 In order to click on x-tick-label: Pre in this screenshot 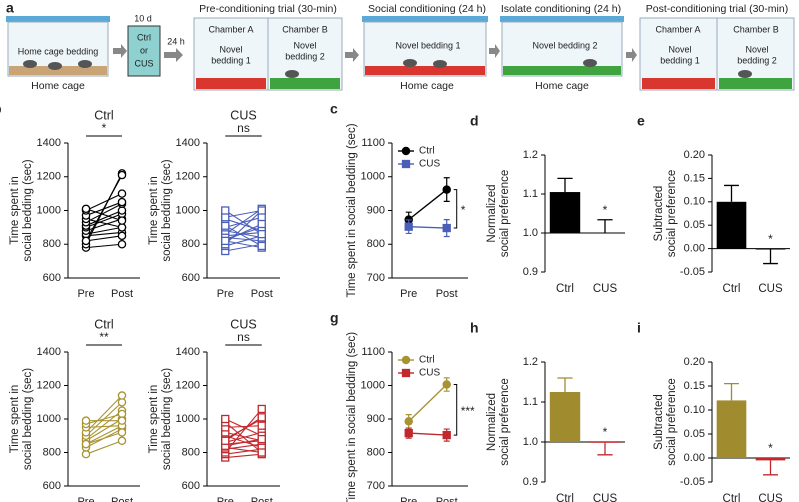, I will do `click(225, 499)`.